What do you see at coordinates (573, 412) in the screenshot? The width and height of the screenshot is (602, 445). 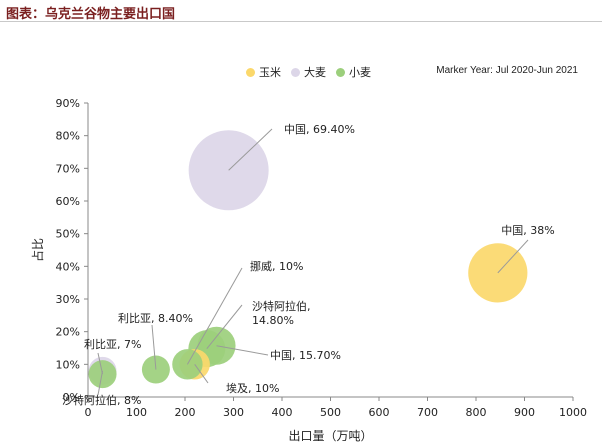 I see `x-tick-label: 1000` at bounding box center [573, 412].